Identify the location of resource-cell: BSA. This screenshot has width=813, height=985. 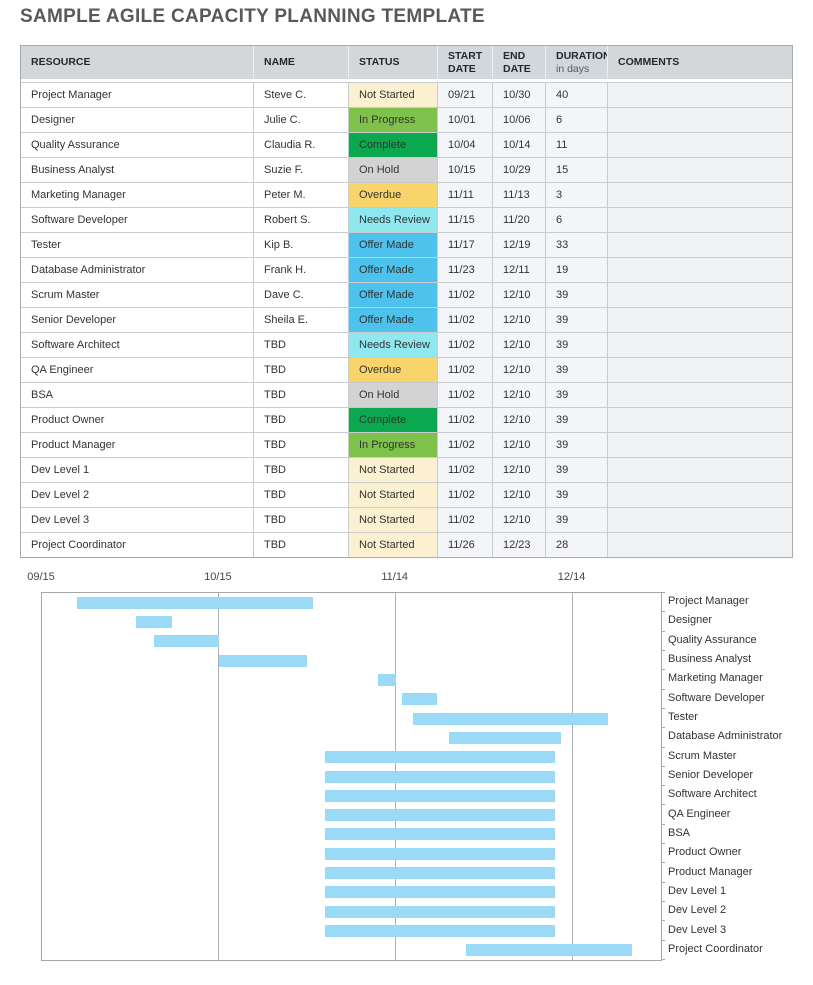
(137, 395).